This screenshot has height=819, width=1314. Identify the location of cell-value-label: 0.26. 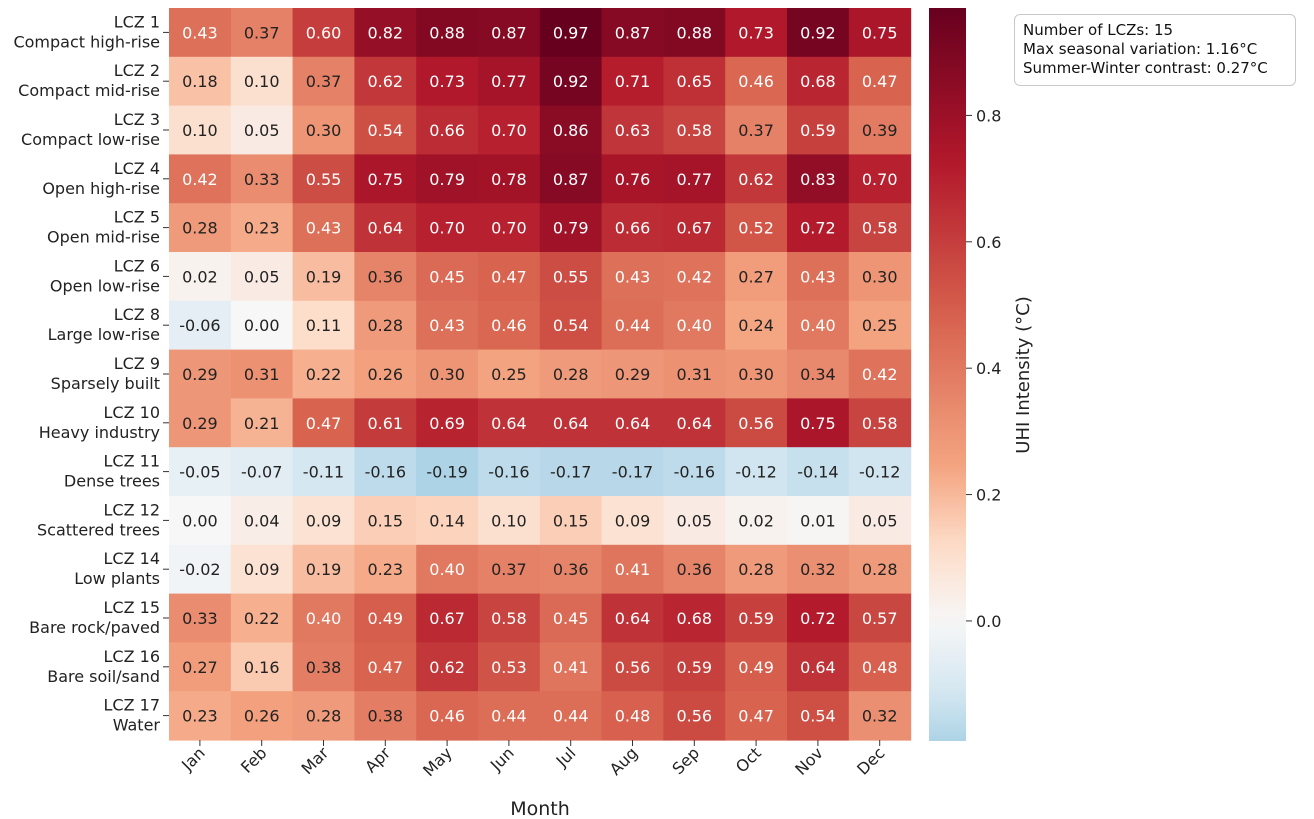
(262, 716).